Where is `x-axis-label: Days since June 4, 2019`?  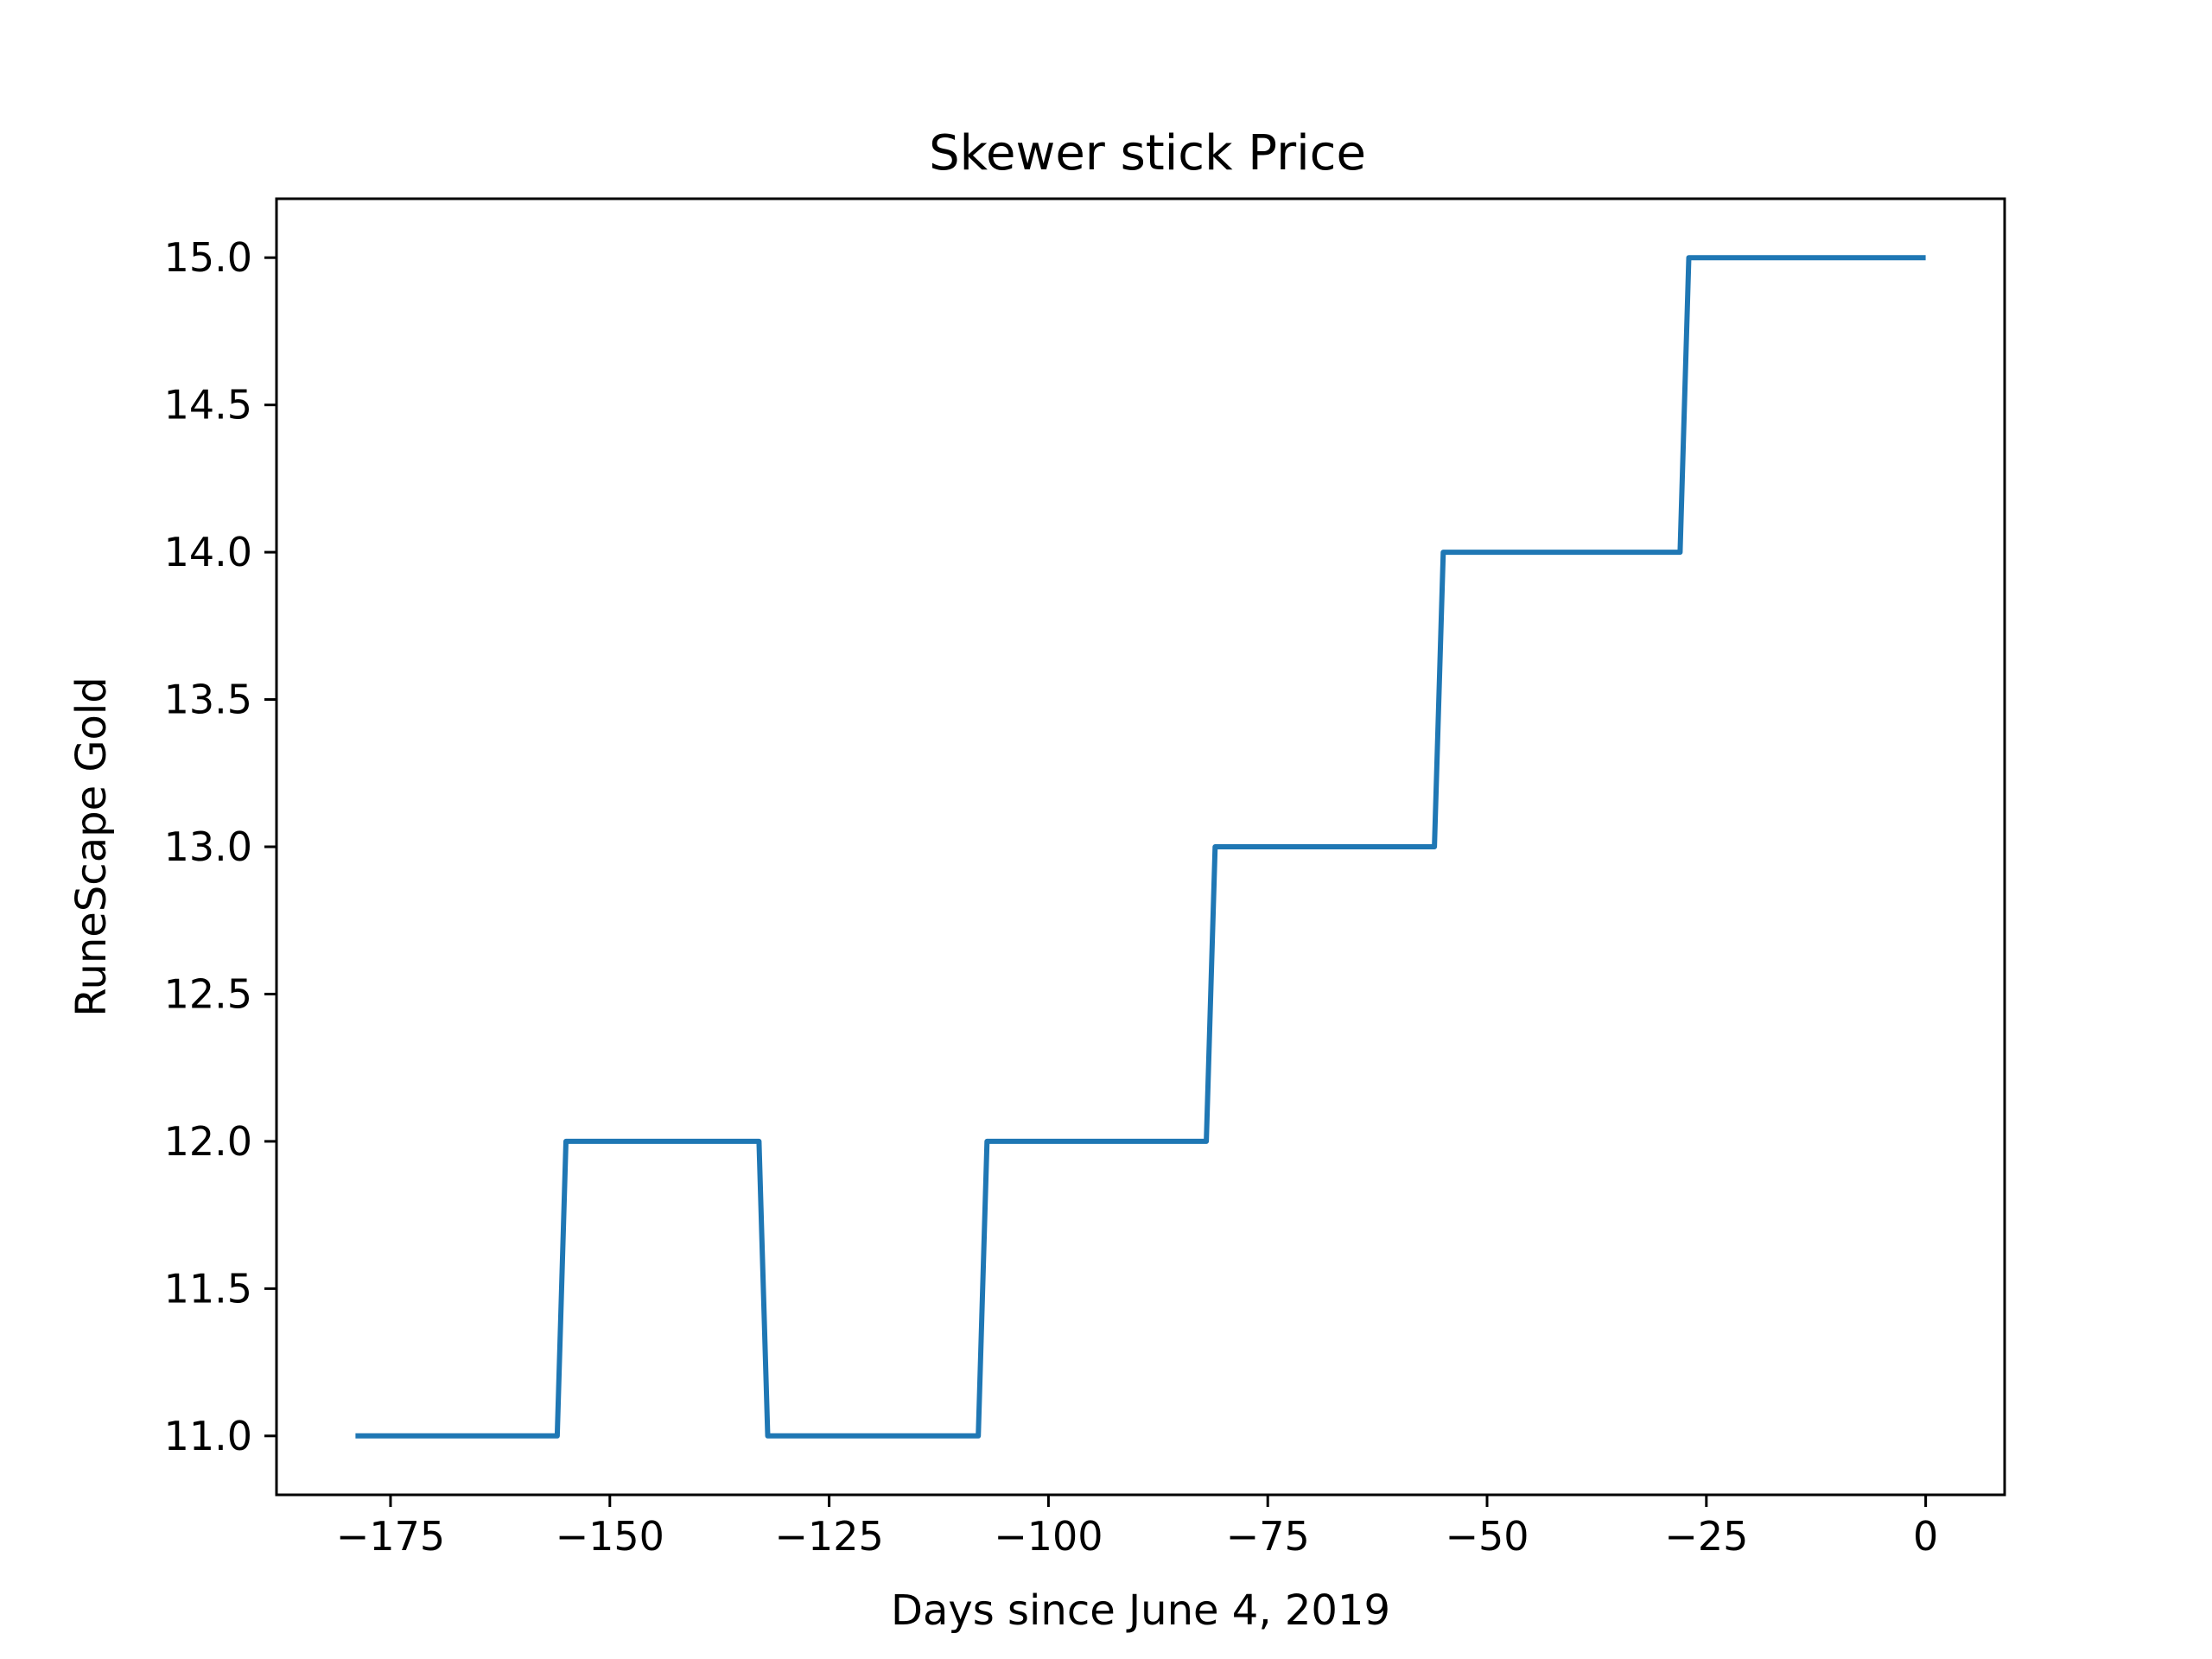
x-axis-label: Days since June 4, 2019 is located at coordinates (1140, 1610).